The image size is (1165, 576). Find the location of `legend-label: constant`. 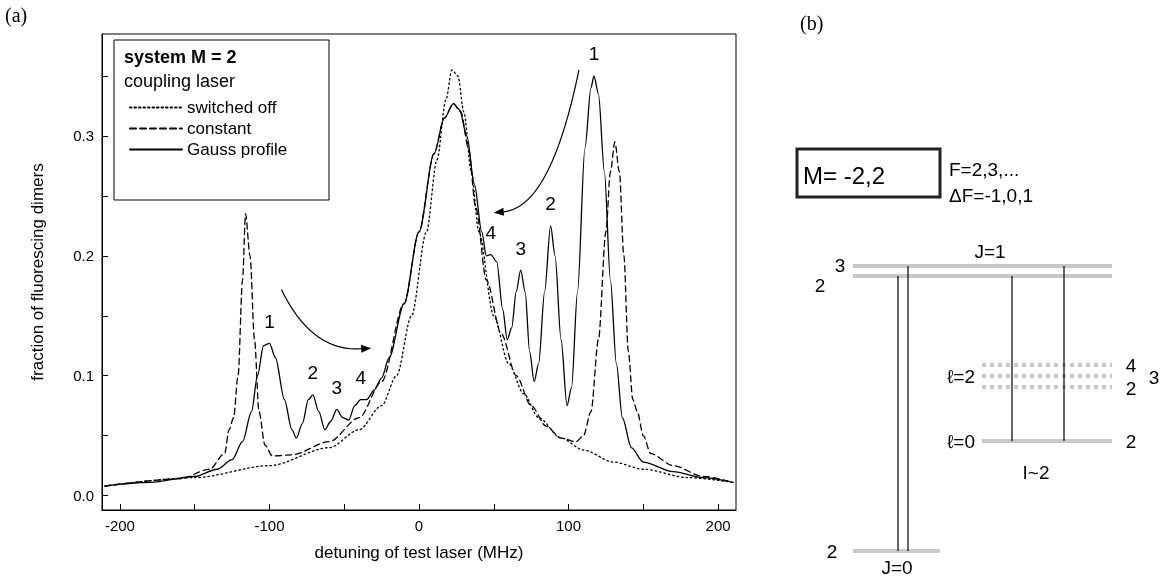

legend-label: constant is located at coordinates (219, 128).